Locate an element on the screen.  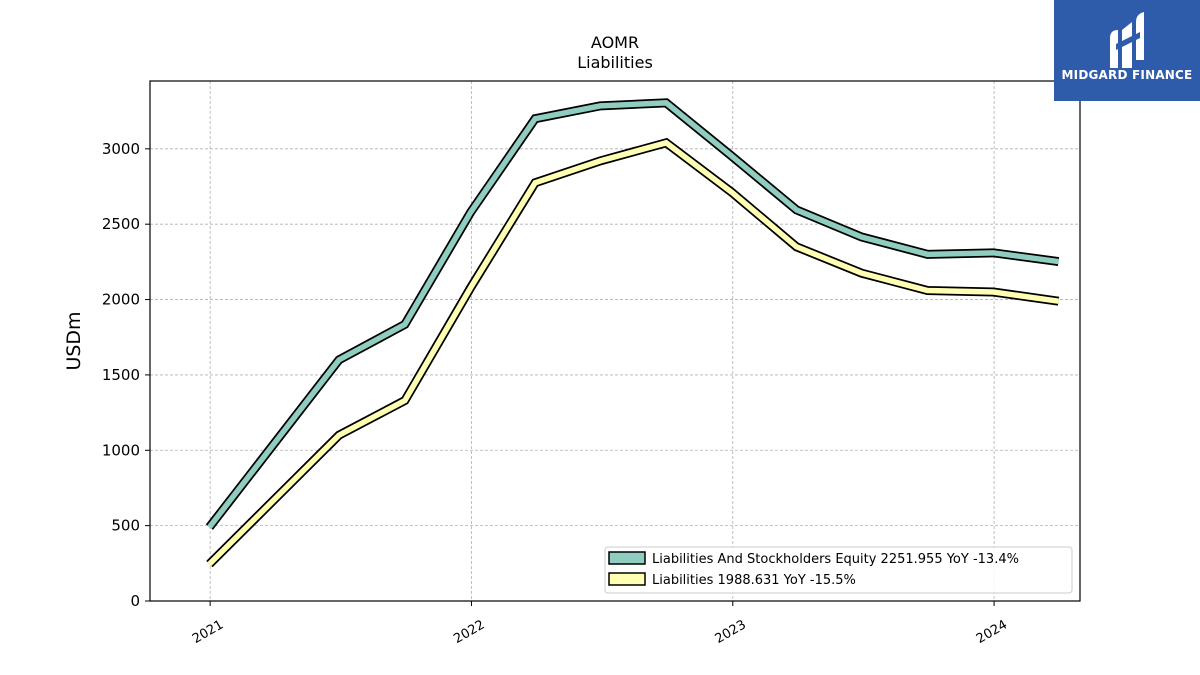
legend-label-liabilities: Liabilities 1988.631 YoY -15.5% is located at coordinates (754, 580).